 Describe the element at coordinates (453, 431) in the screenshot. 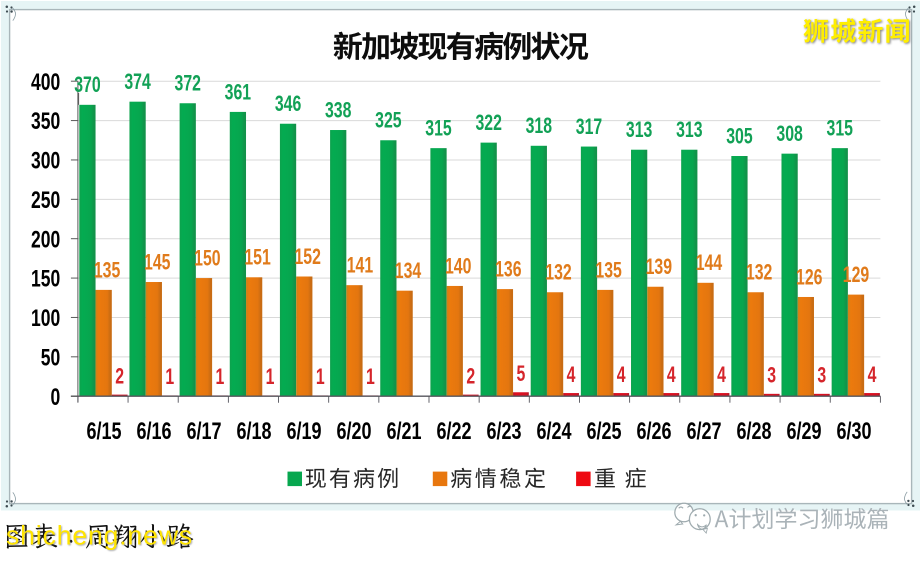

I see `svg-text: 6/22` at that location.